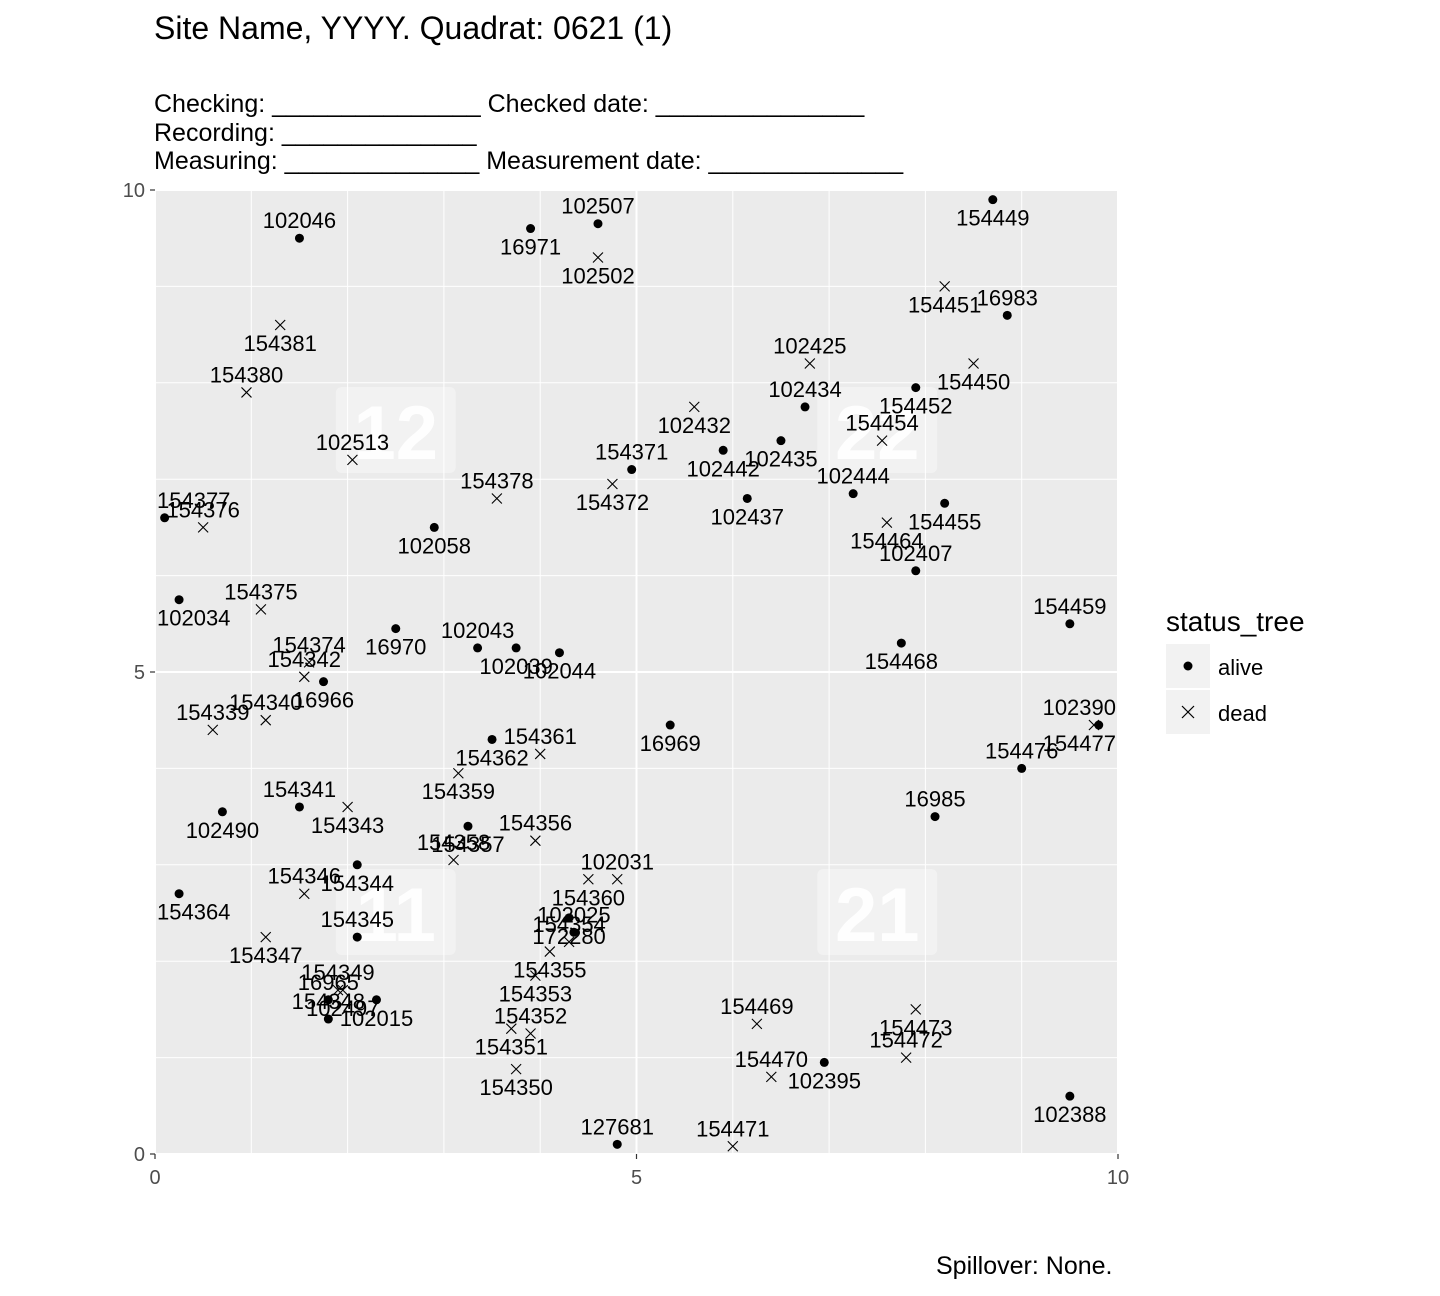 The width and height of the screenshot is (1440, 1296). What do you see at coordinates (934, 799) in the screenshot?
I see `point-label: 16985` at bounding box center [934, 799].